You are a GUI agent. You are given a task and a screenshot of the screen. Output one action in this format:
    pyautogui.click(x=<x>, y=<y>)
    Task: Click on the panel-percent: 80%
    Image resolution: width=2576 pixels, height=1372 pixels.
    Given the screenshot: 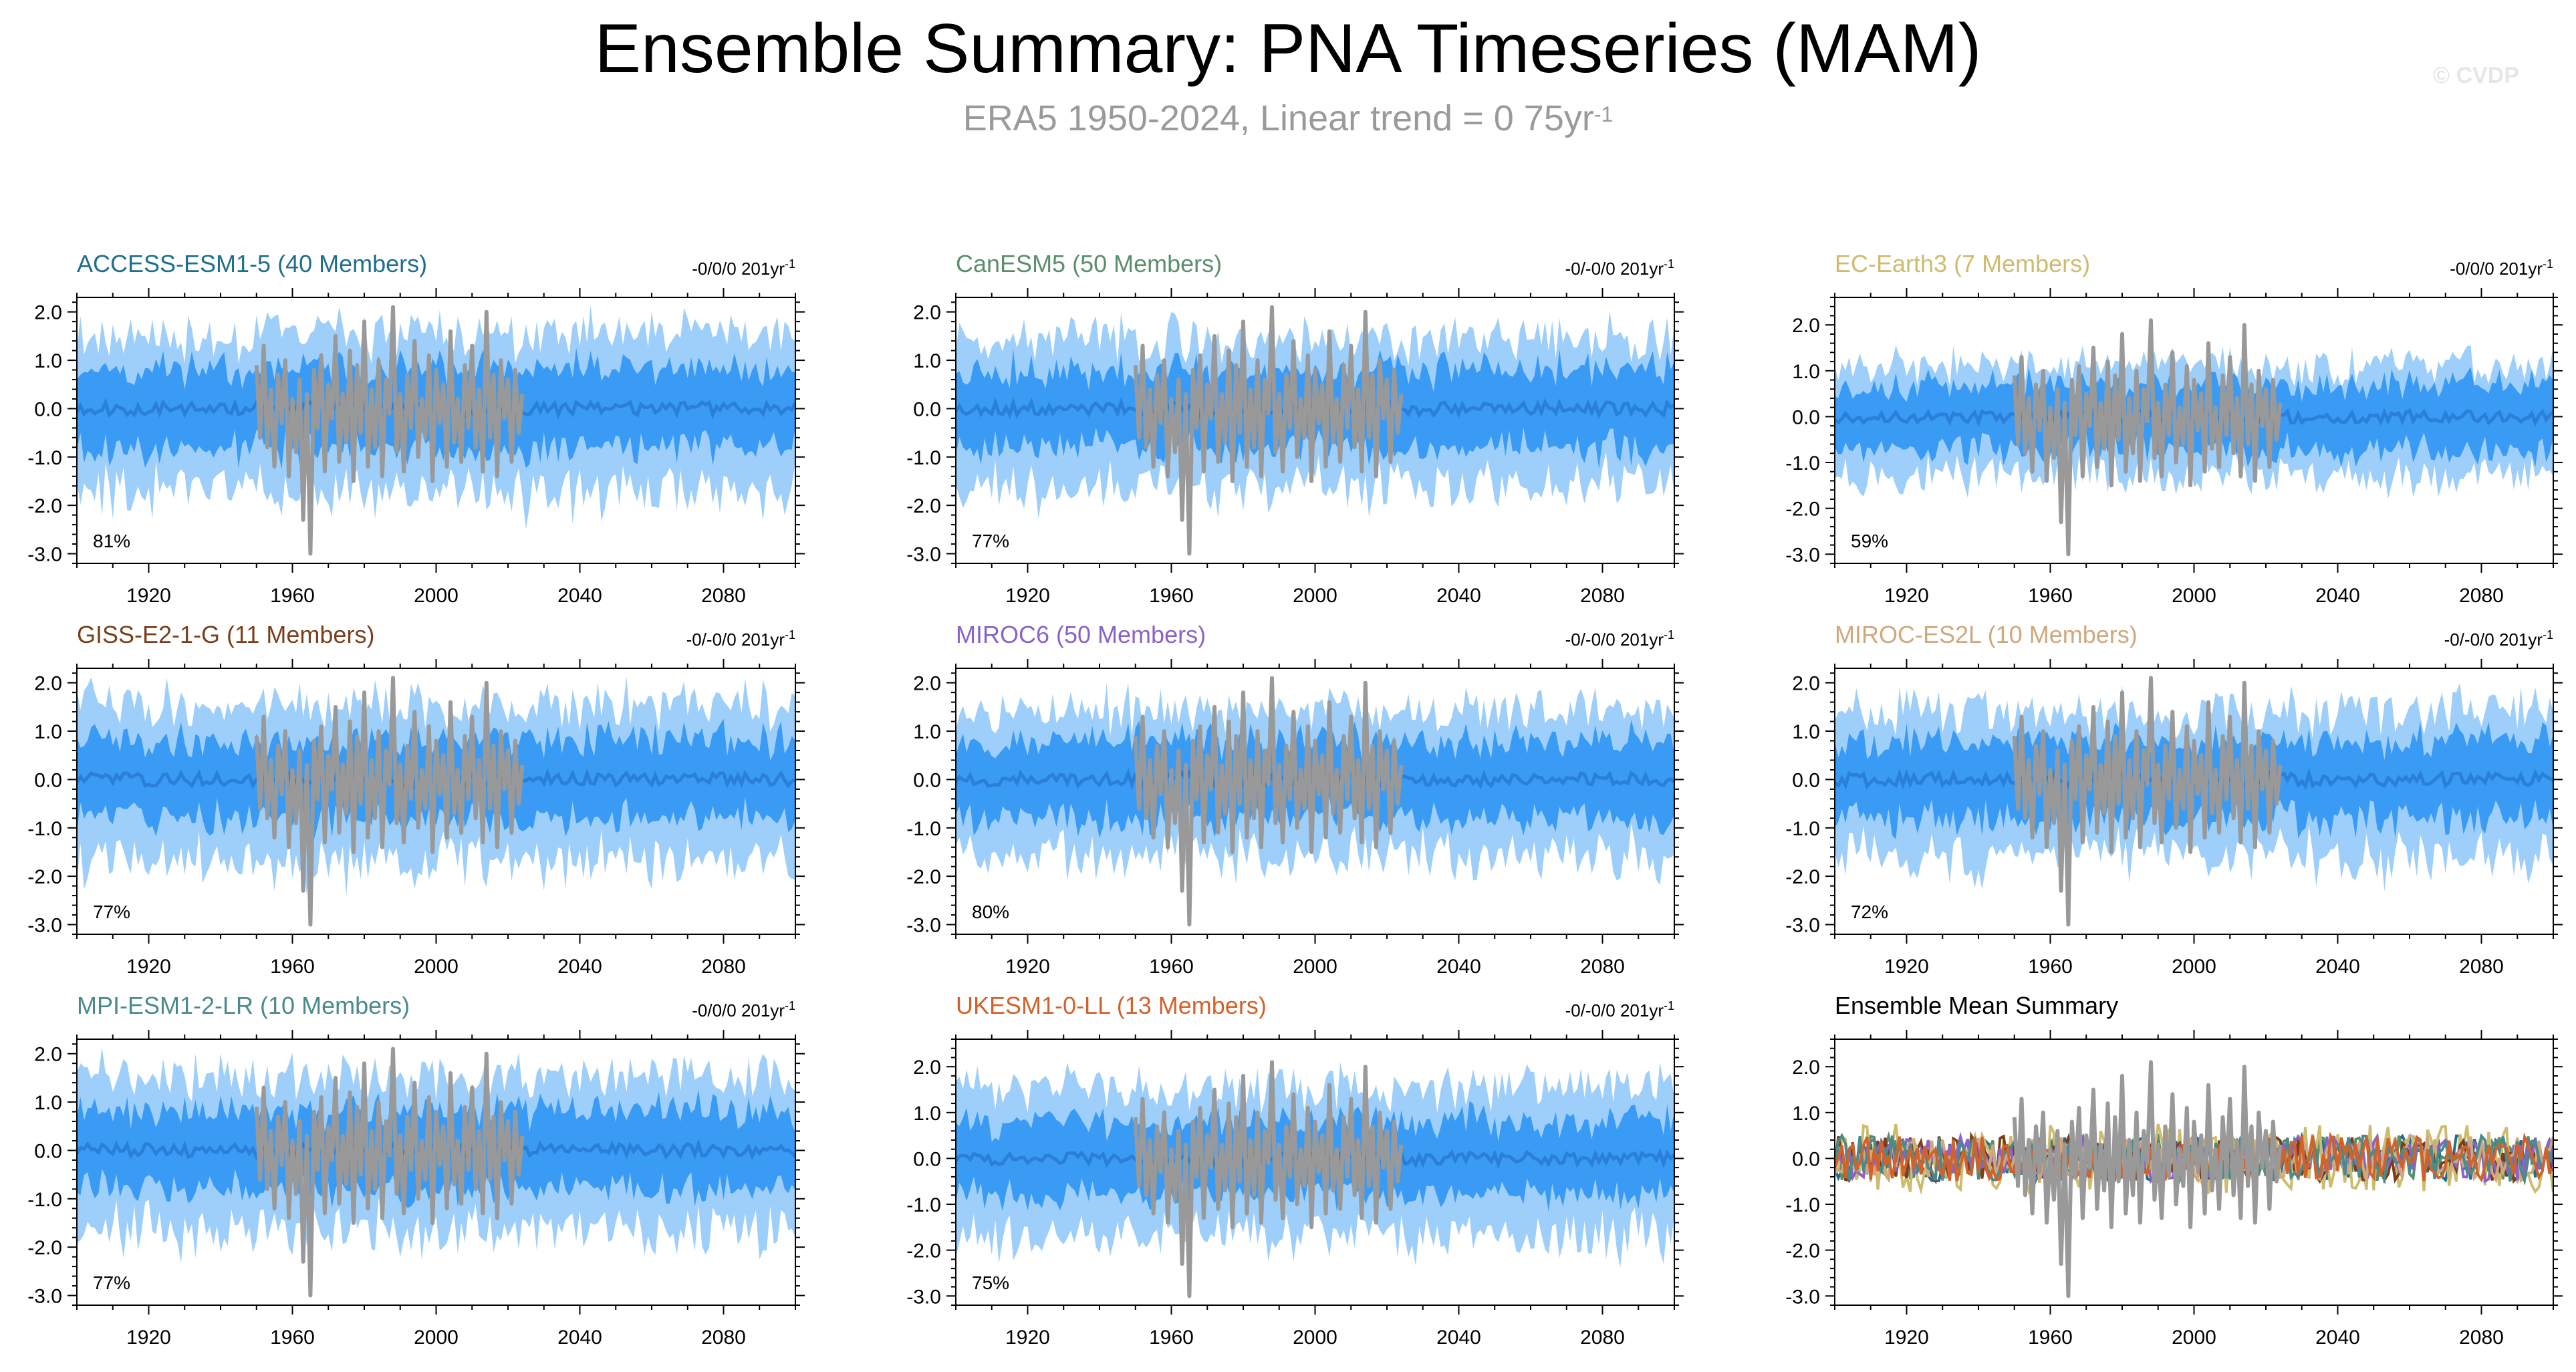 What is the action you would take?
    pyautogui.click(x=991, y=912)
    